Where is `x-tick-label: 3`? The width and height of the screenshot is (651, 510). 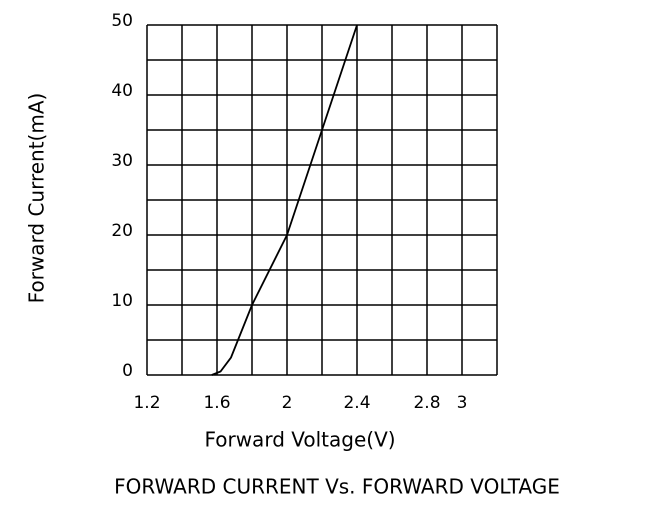 x-tick-label: 3 is located at coordinates (462, 403).